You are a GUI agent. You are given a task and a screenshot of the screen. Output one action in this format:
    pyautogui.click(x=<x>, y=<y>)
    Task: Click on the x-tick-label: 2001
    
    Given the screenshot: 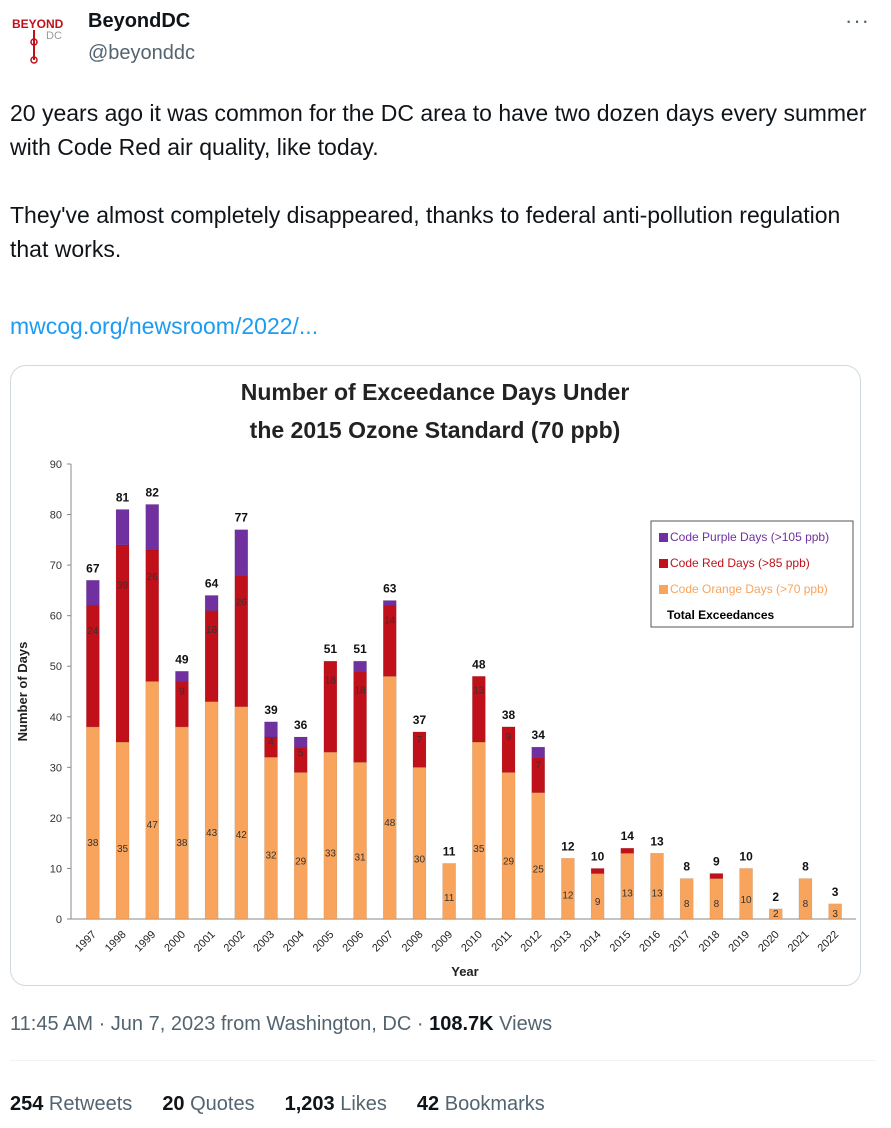 What is the action you would take?
    pyautogui.click(x=205, y=942)
    